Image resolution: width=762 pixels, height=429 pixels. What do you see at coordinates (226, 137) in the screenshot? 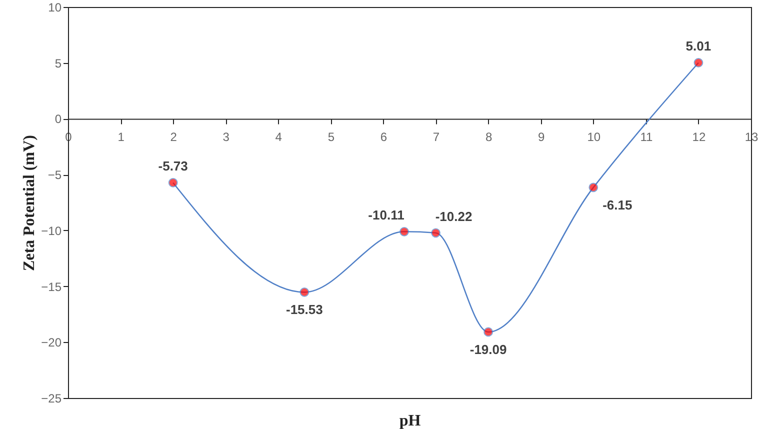
I see `x-tick-label: 3` at bounding box center [226, 137].